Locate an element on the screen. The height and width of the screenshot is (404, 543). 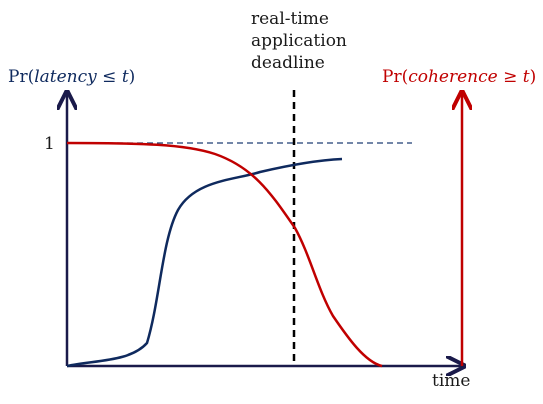
deadline-label-line-2: application is located at coordinates (299, 41).